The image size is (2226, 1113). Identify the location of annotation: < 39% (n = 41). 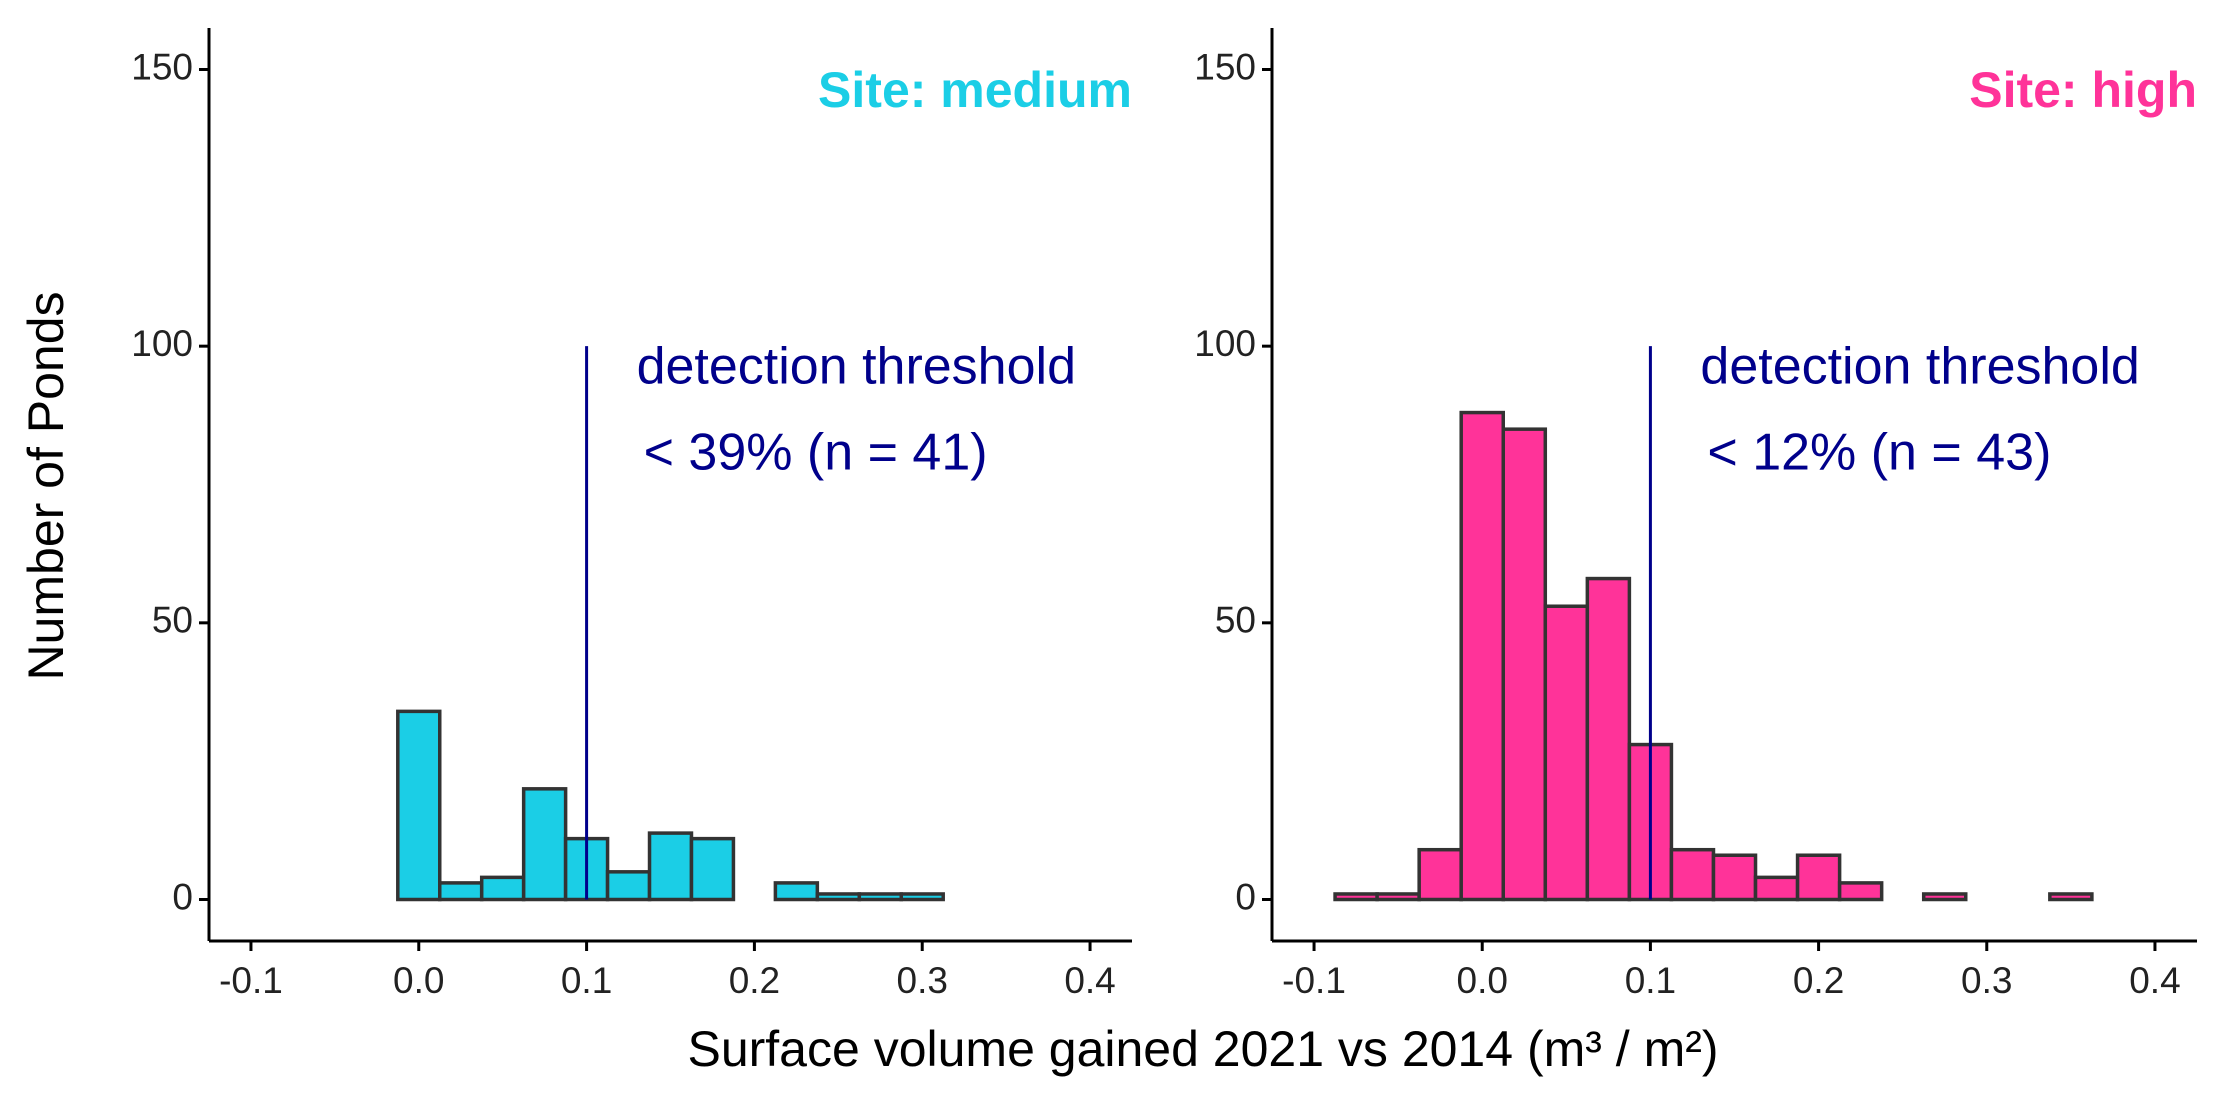
(816, 453).